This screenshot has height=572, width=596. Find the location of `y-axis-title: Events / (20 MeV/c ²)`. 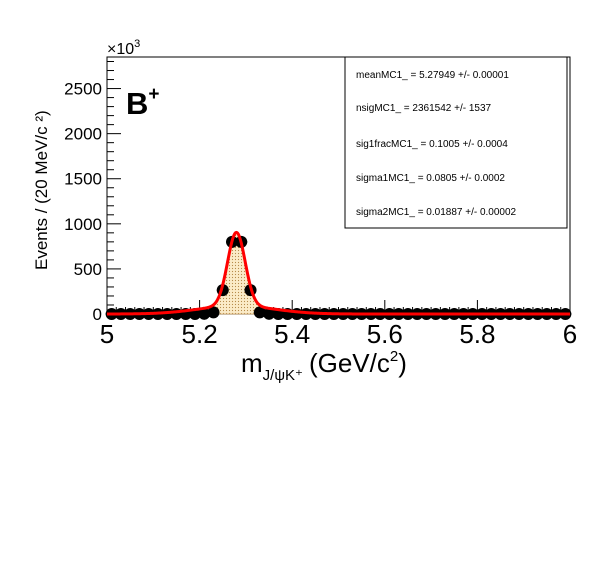

y-axis-title: Events / (20 MeV/c ²) is located at coordinates (41, 190).